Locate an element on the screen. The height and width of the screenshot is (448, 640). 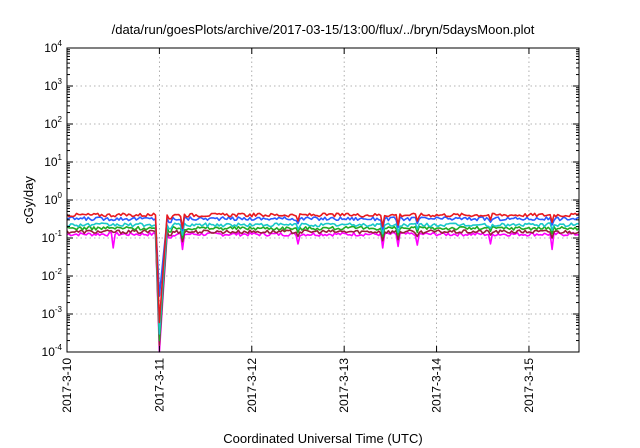
x-tick-label: 2017-3-13 is located at coordinates (344, 385).